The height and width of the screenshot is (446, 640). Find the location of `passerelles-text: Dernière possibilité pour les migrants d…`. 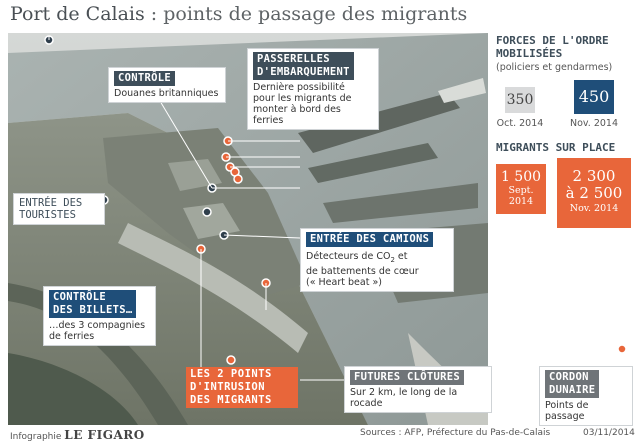

passerelles-text: Dernière possibilité pour les migrants d… is located at coordinates (302, 104).